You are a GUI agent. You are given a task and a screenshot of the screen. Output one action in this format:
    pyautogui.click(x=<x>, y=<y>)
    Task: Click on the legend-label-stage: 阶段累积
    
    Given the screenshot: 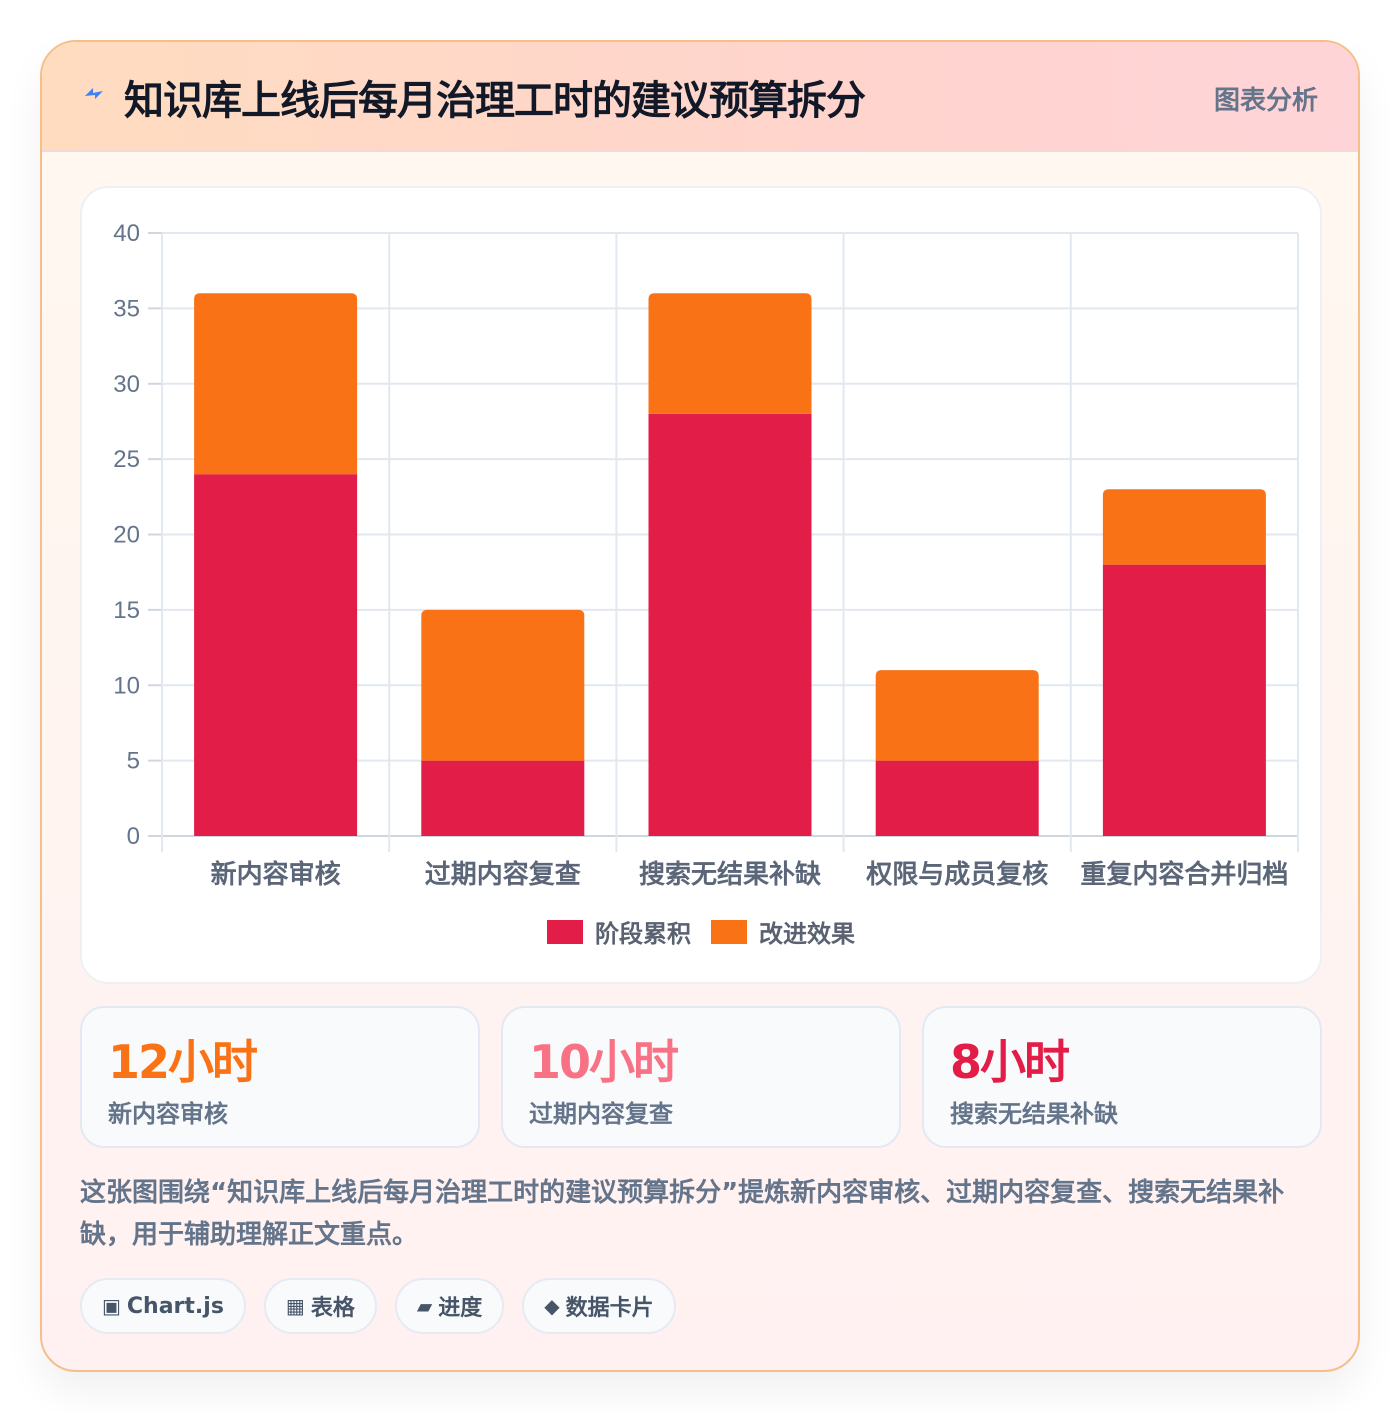 What is the action you would take?
    pyautogui.click(x=643, y=934)
    